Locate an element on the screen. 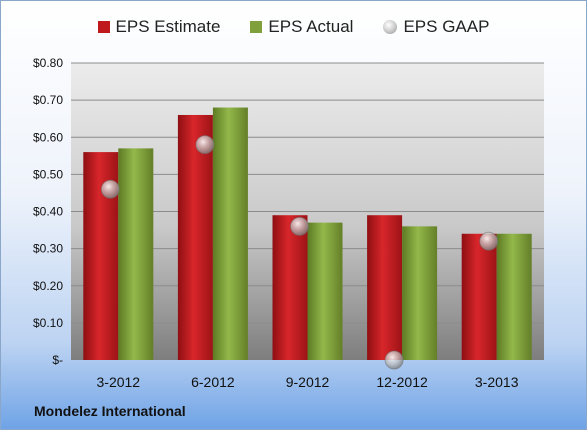  legend-label-actual: EPS Actual is located at coordinates (311, 26).